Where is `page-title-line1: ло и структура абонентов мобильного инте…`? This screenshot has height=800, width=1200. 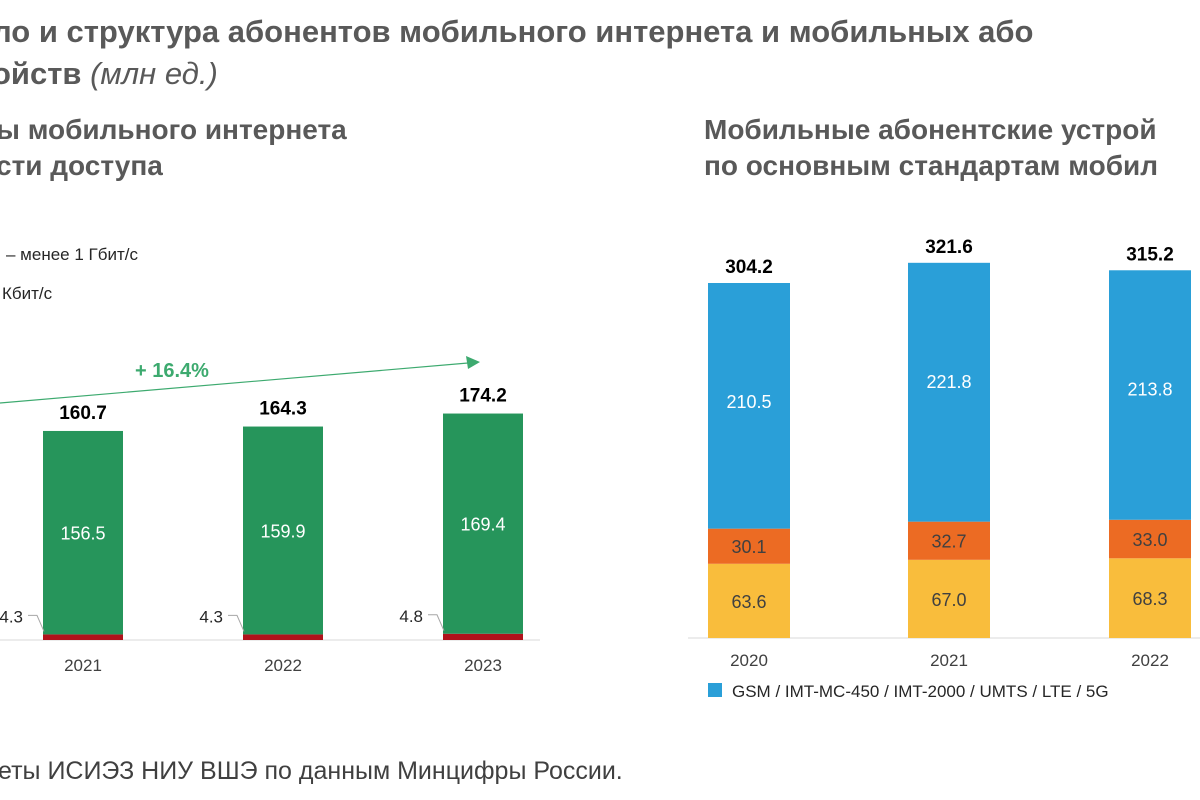
page-title-line1: ло и структура абонентов мобильного инте… is located at coordinates (517, 31).